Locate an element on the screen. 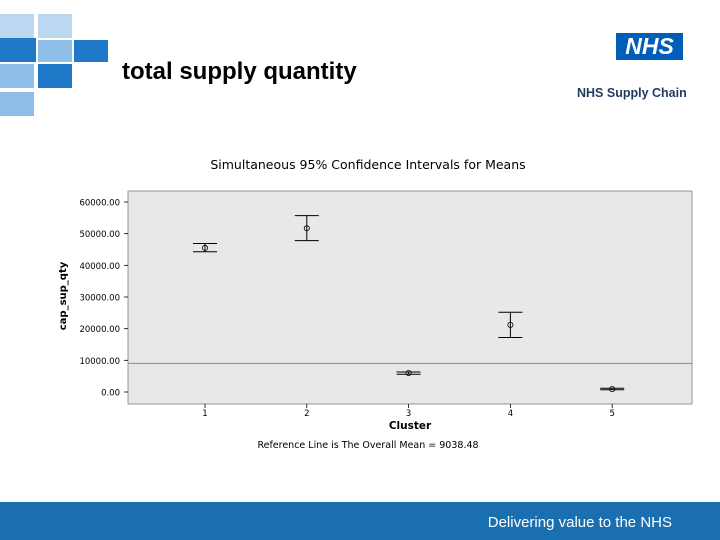 This screenshot has width=720, height=540. y-tick-label: 30000.00 is located at coordinates (99, 299).